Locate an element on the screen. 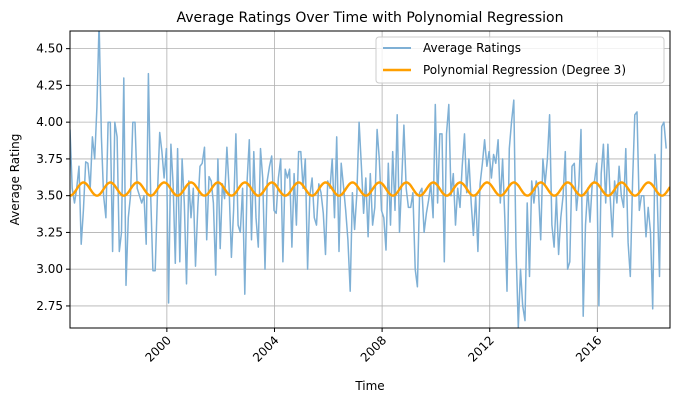 This screenshot has height=404, width=680. y-tick-label: 3.75 is located at coordinates (49, 159).